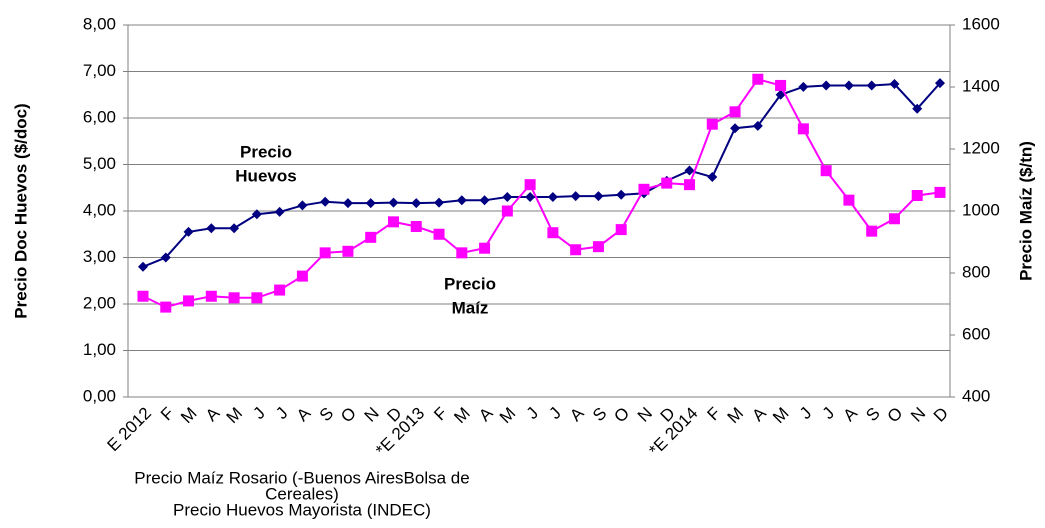 Image resolution: width=1045 pixels, height=528 pixels. Describe the element at coordinates (99, 395) in the screenshot. I see `y-tick-label: 0,00` at that location.